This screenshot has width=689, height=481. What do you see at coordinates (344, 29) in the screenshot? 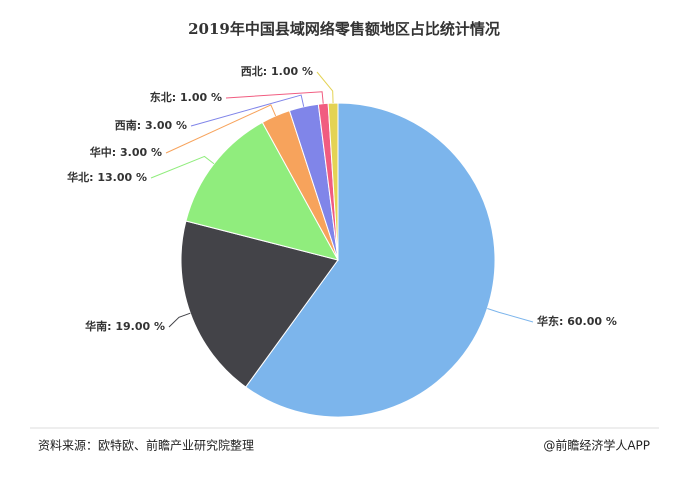
I see `chart-title: 2019年中国县域网络零售额地区占比统计情况` at bounding box center [344, 29].